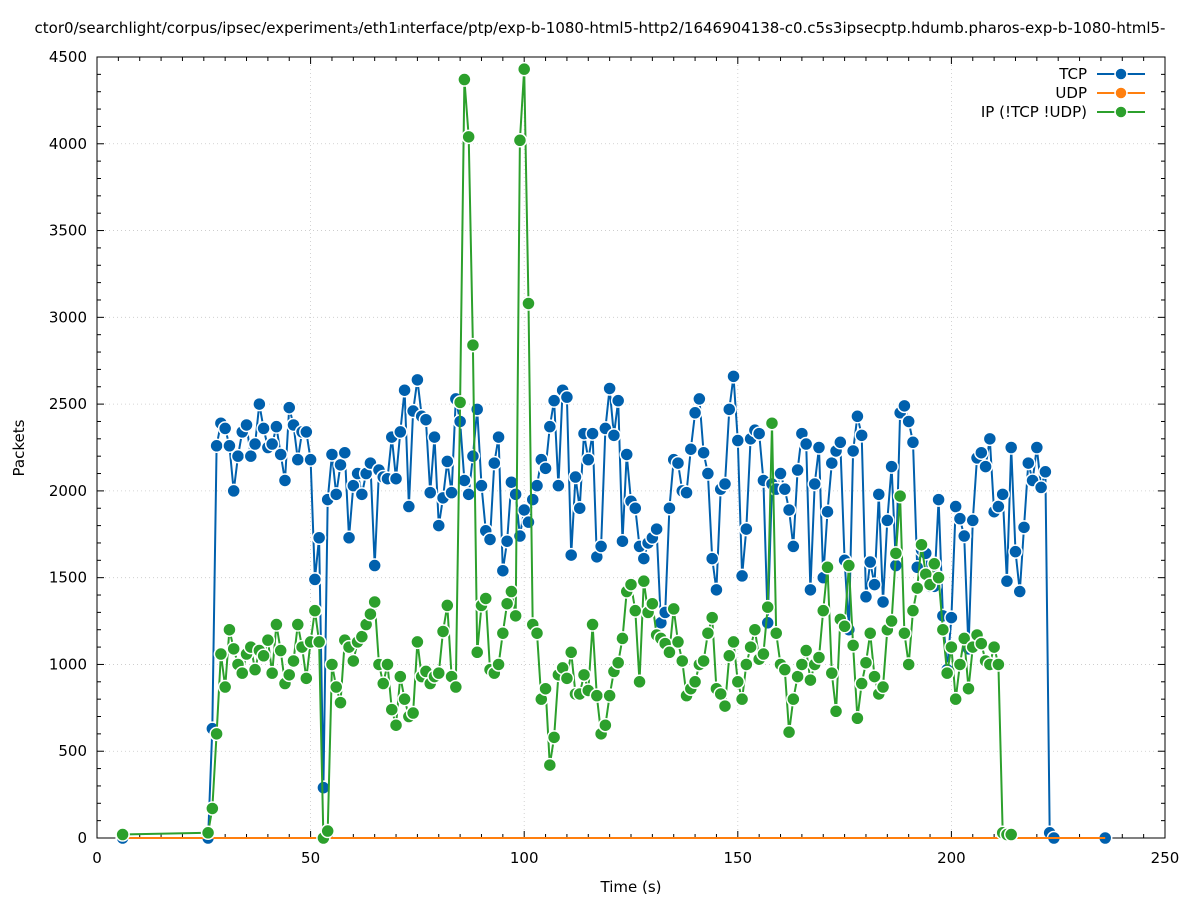 Image resolution: width=1197 pixels, height=900 pixels. What do you see at coordinates (951, 858) in the screenshot?
I see `x-tick-label: 200` at bounding box center [951, 858].